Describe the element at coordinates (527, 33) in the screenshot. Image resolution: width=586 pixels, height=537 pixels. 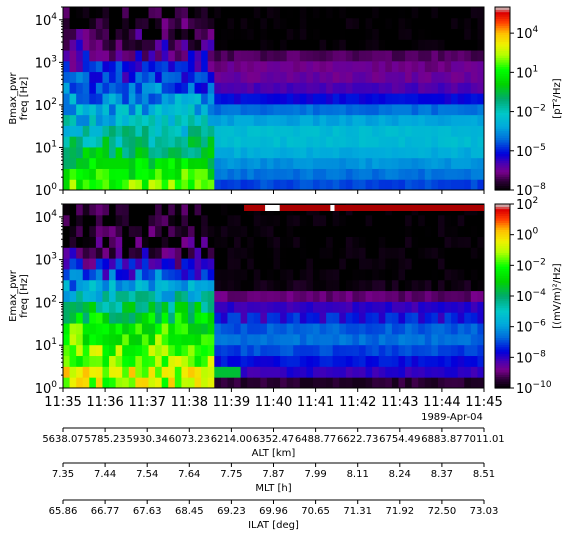
I see `colorbar-tick-label: 10⁴` at that location.